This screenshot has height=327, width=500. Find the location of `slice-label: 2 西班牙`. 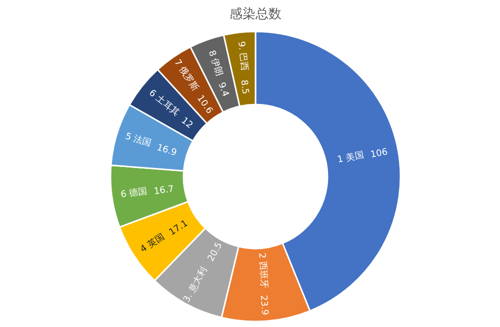

slice-label: 2 西班牙 is located at coordinates (263, 270).